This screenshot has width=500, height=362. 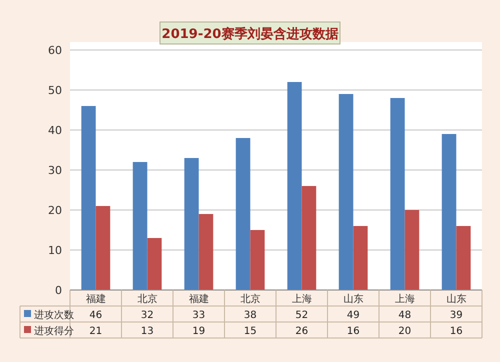 I want to click on legend-label: 进攻得分, so click(x=54, y=331).